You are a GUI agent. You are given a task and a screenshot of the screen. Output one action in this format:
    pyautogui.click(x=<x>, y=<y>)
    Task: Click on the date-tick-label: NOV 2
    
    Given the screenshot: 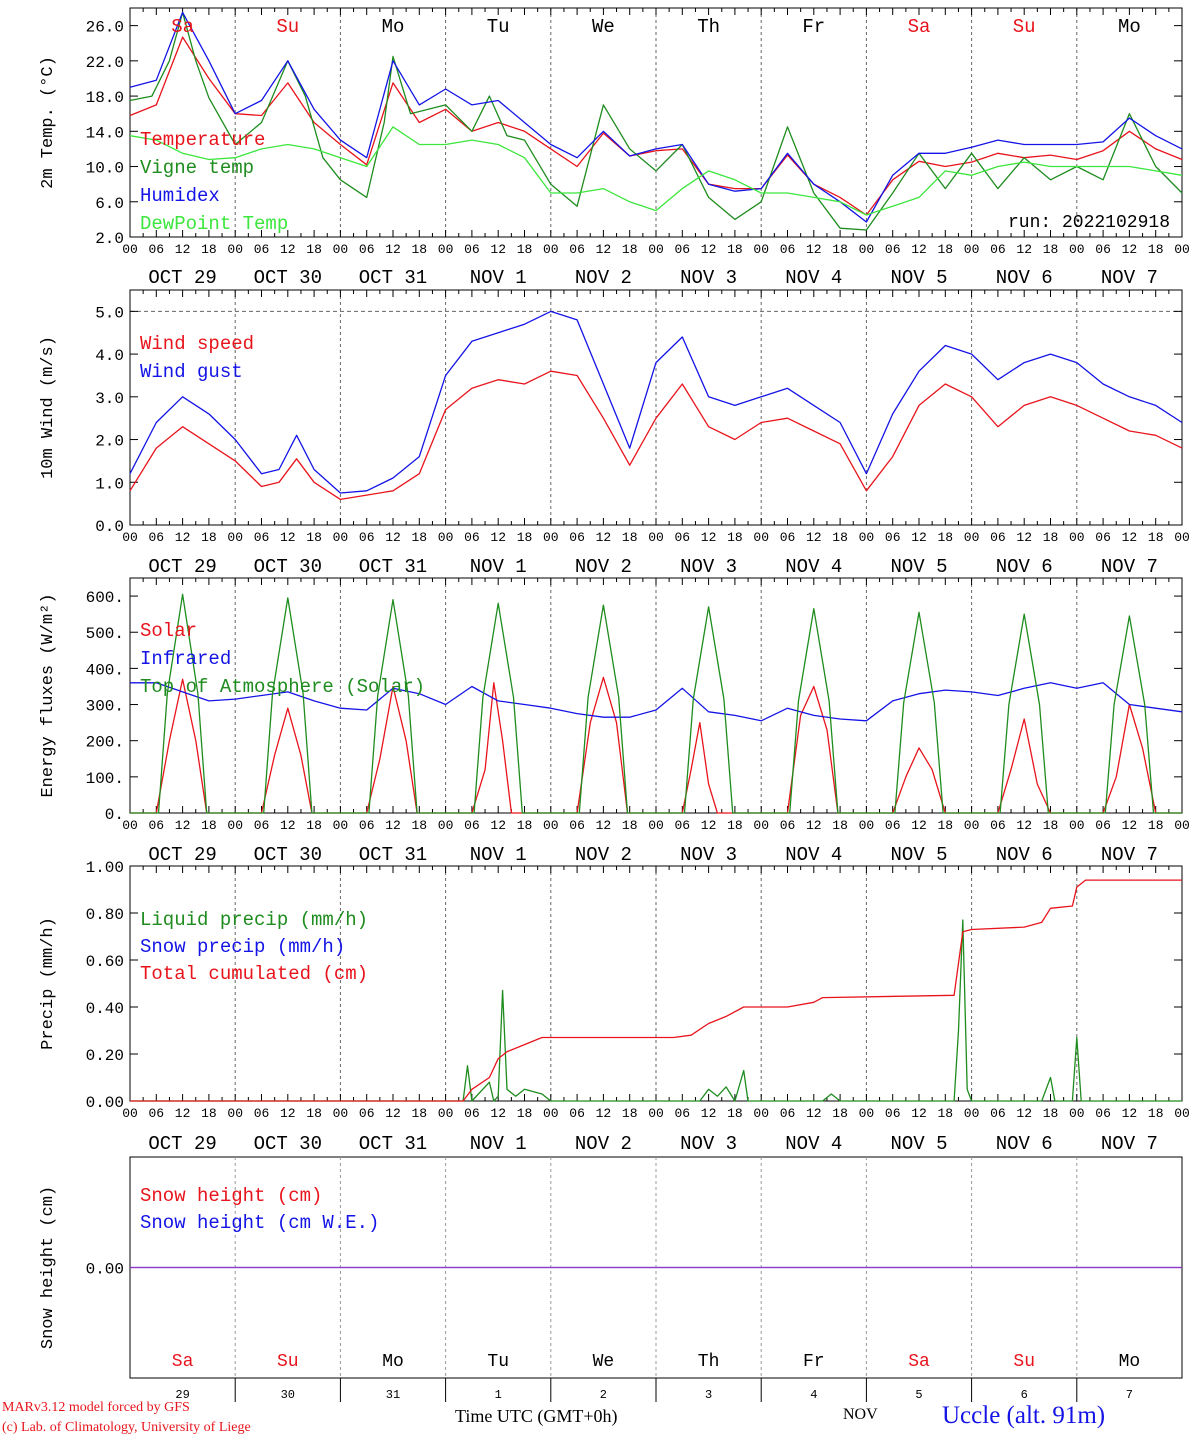 What is the action you would take?
    pyautogui.click(x=603, y=278)
    